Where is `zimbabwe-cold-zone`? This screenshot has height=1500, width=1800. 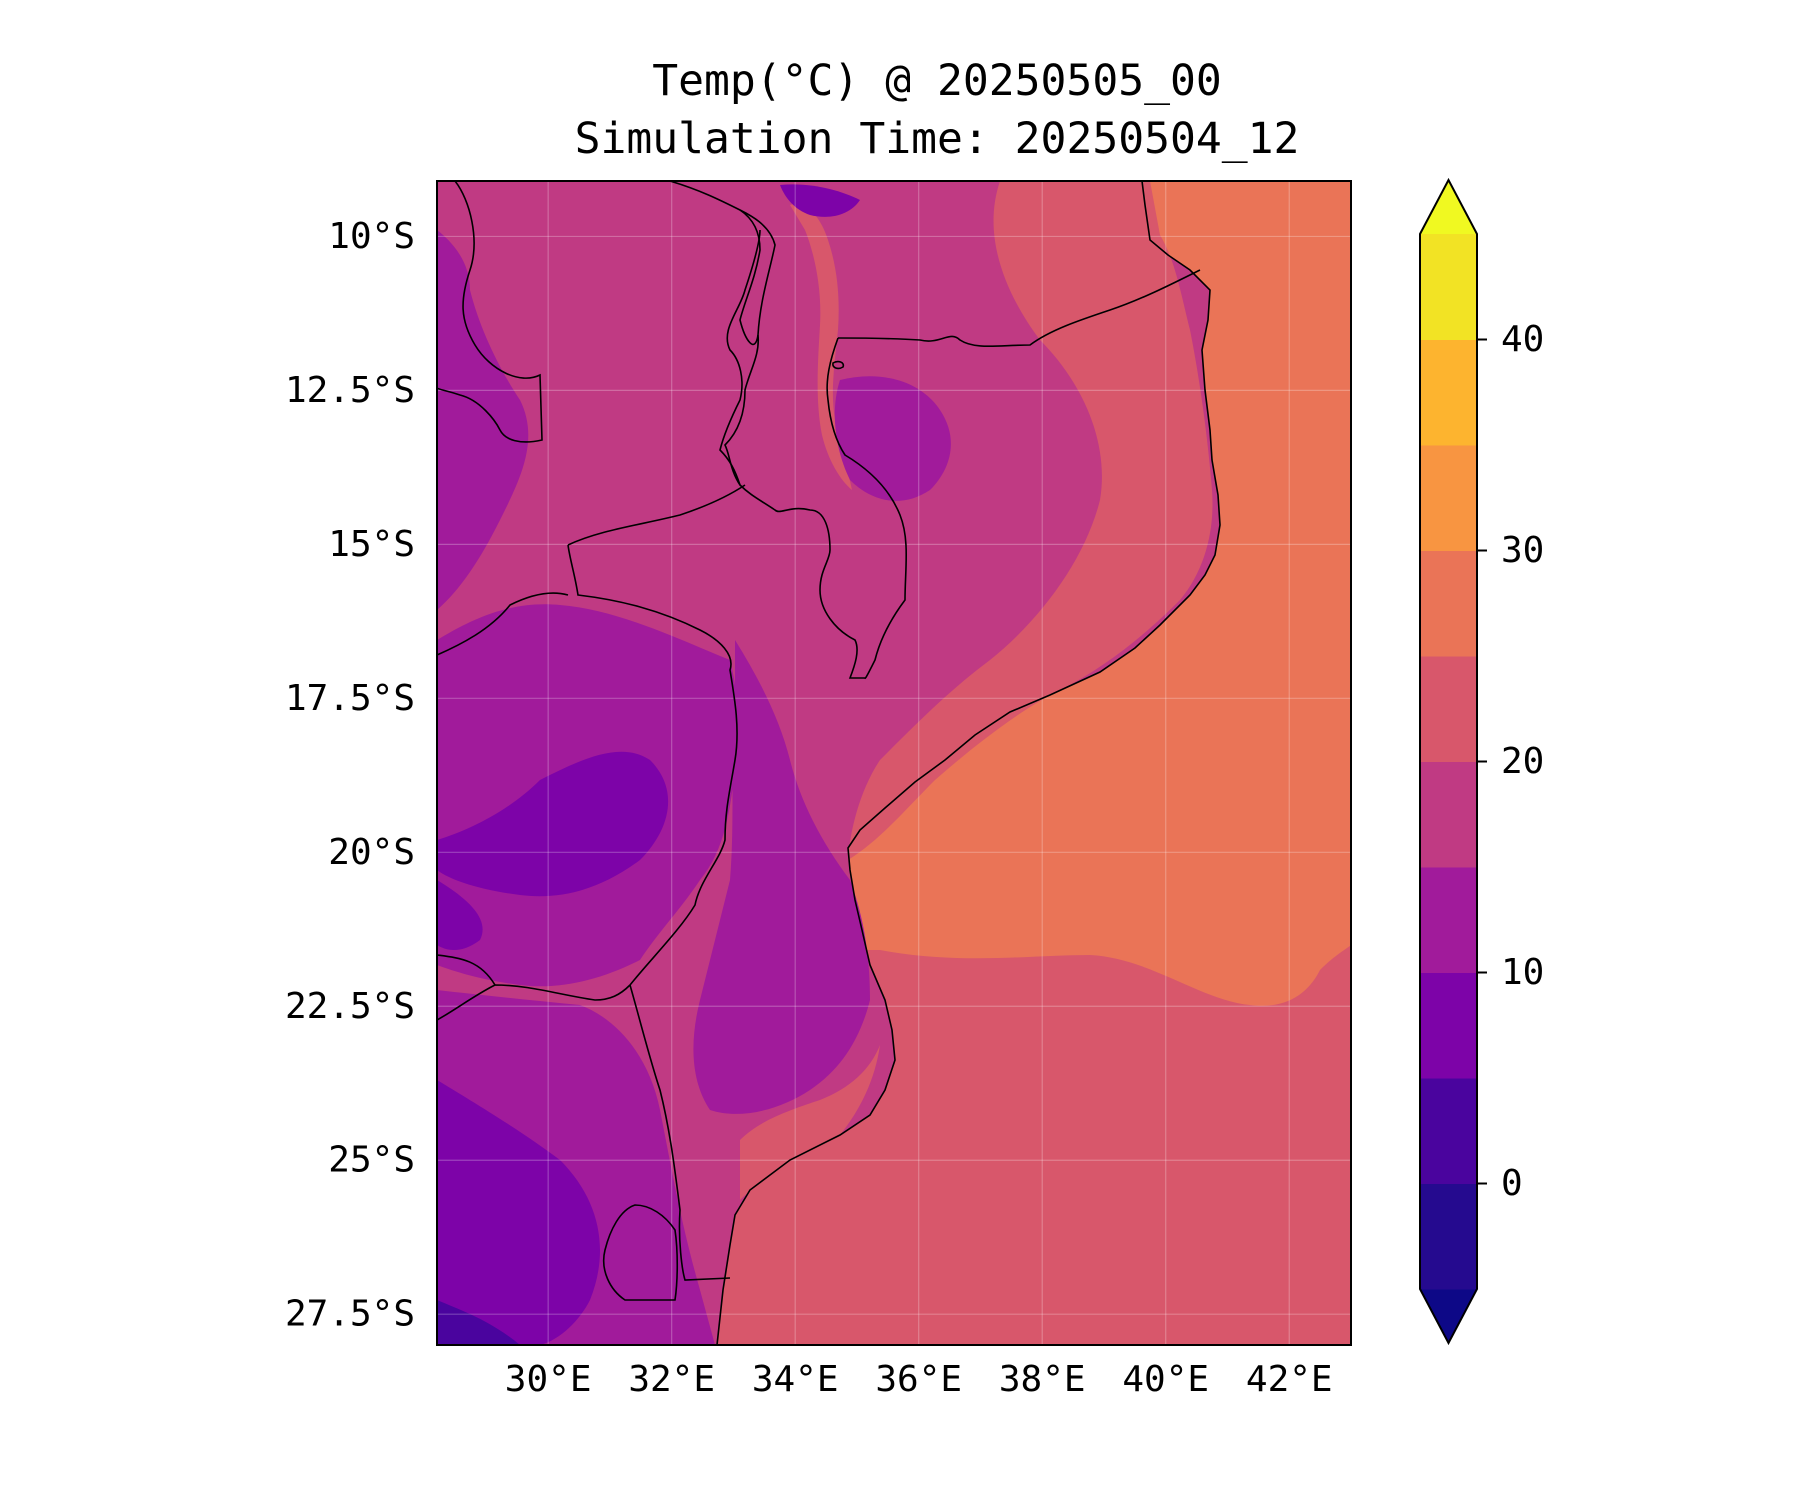 zimbabwe-cold-zone is located at coordinates (553, 824).